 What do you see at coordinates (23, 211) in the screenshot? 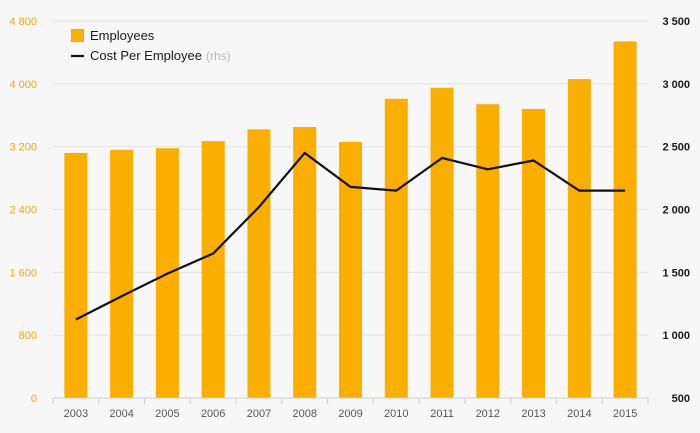
I see `y-left-tick-label: 2 400` at bounding box center [23, 211].